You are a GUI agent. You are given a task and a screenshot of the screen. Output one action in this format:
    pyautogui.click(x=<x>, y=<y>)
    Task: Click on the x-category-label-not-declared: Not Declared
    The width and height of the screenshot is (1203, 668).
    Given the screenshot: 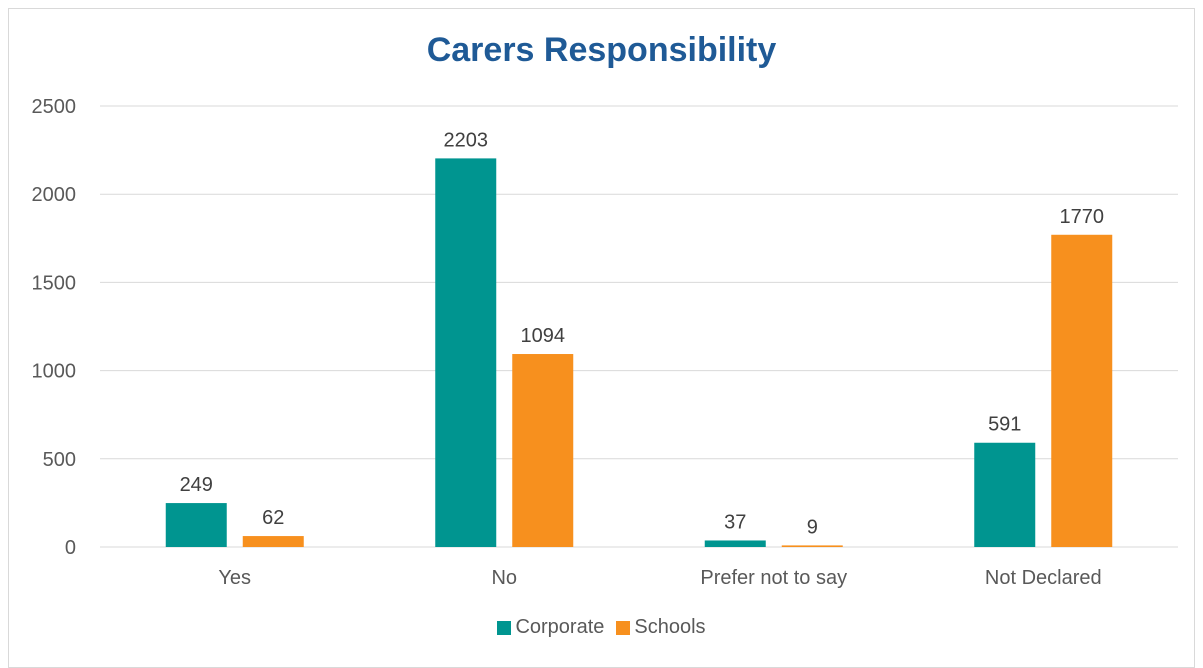 What is the action you would take?
    pyautogui.click(x=1043, y=578)
    